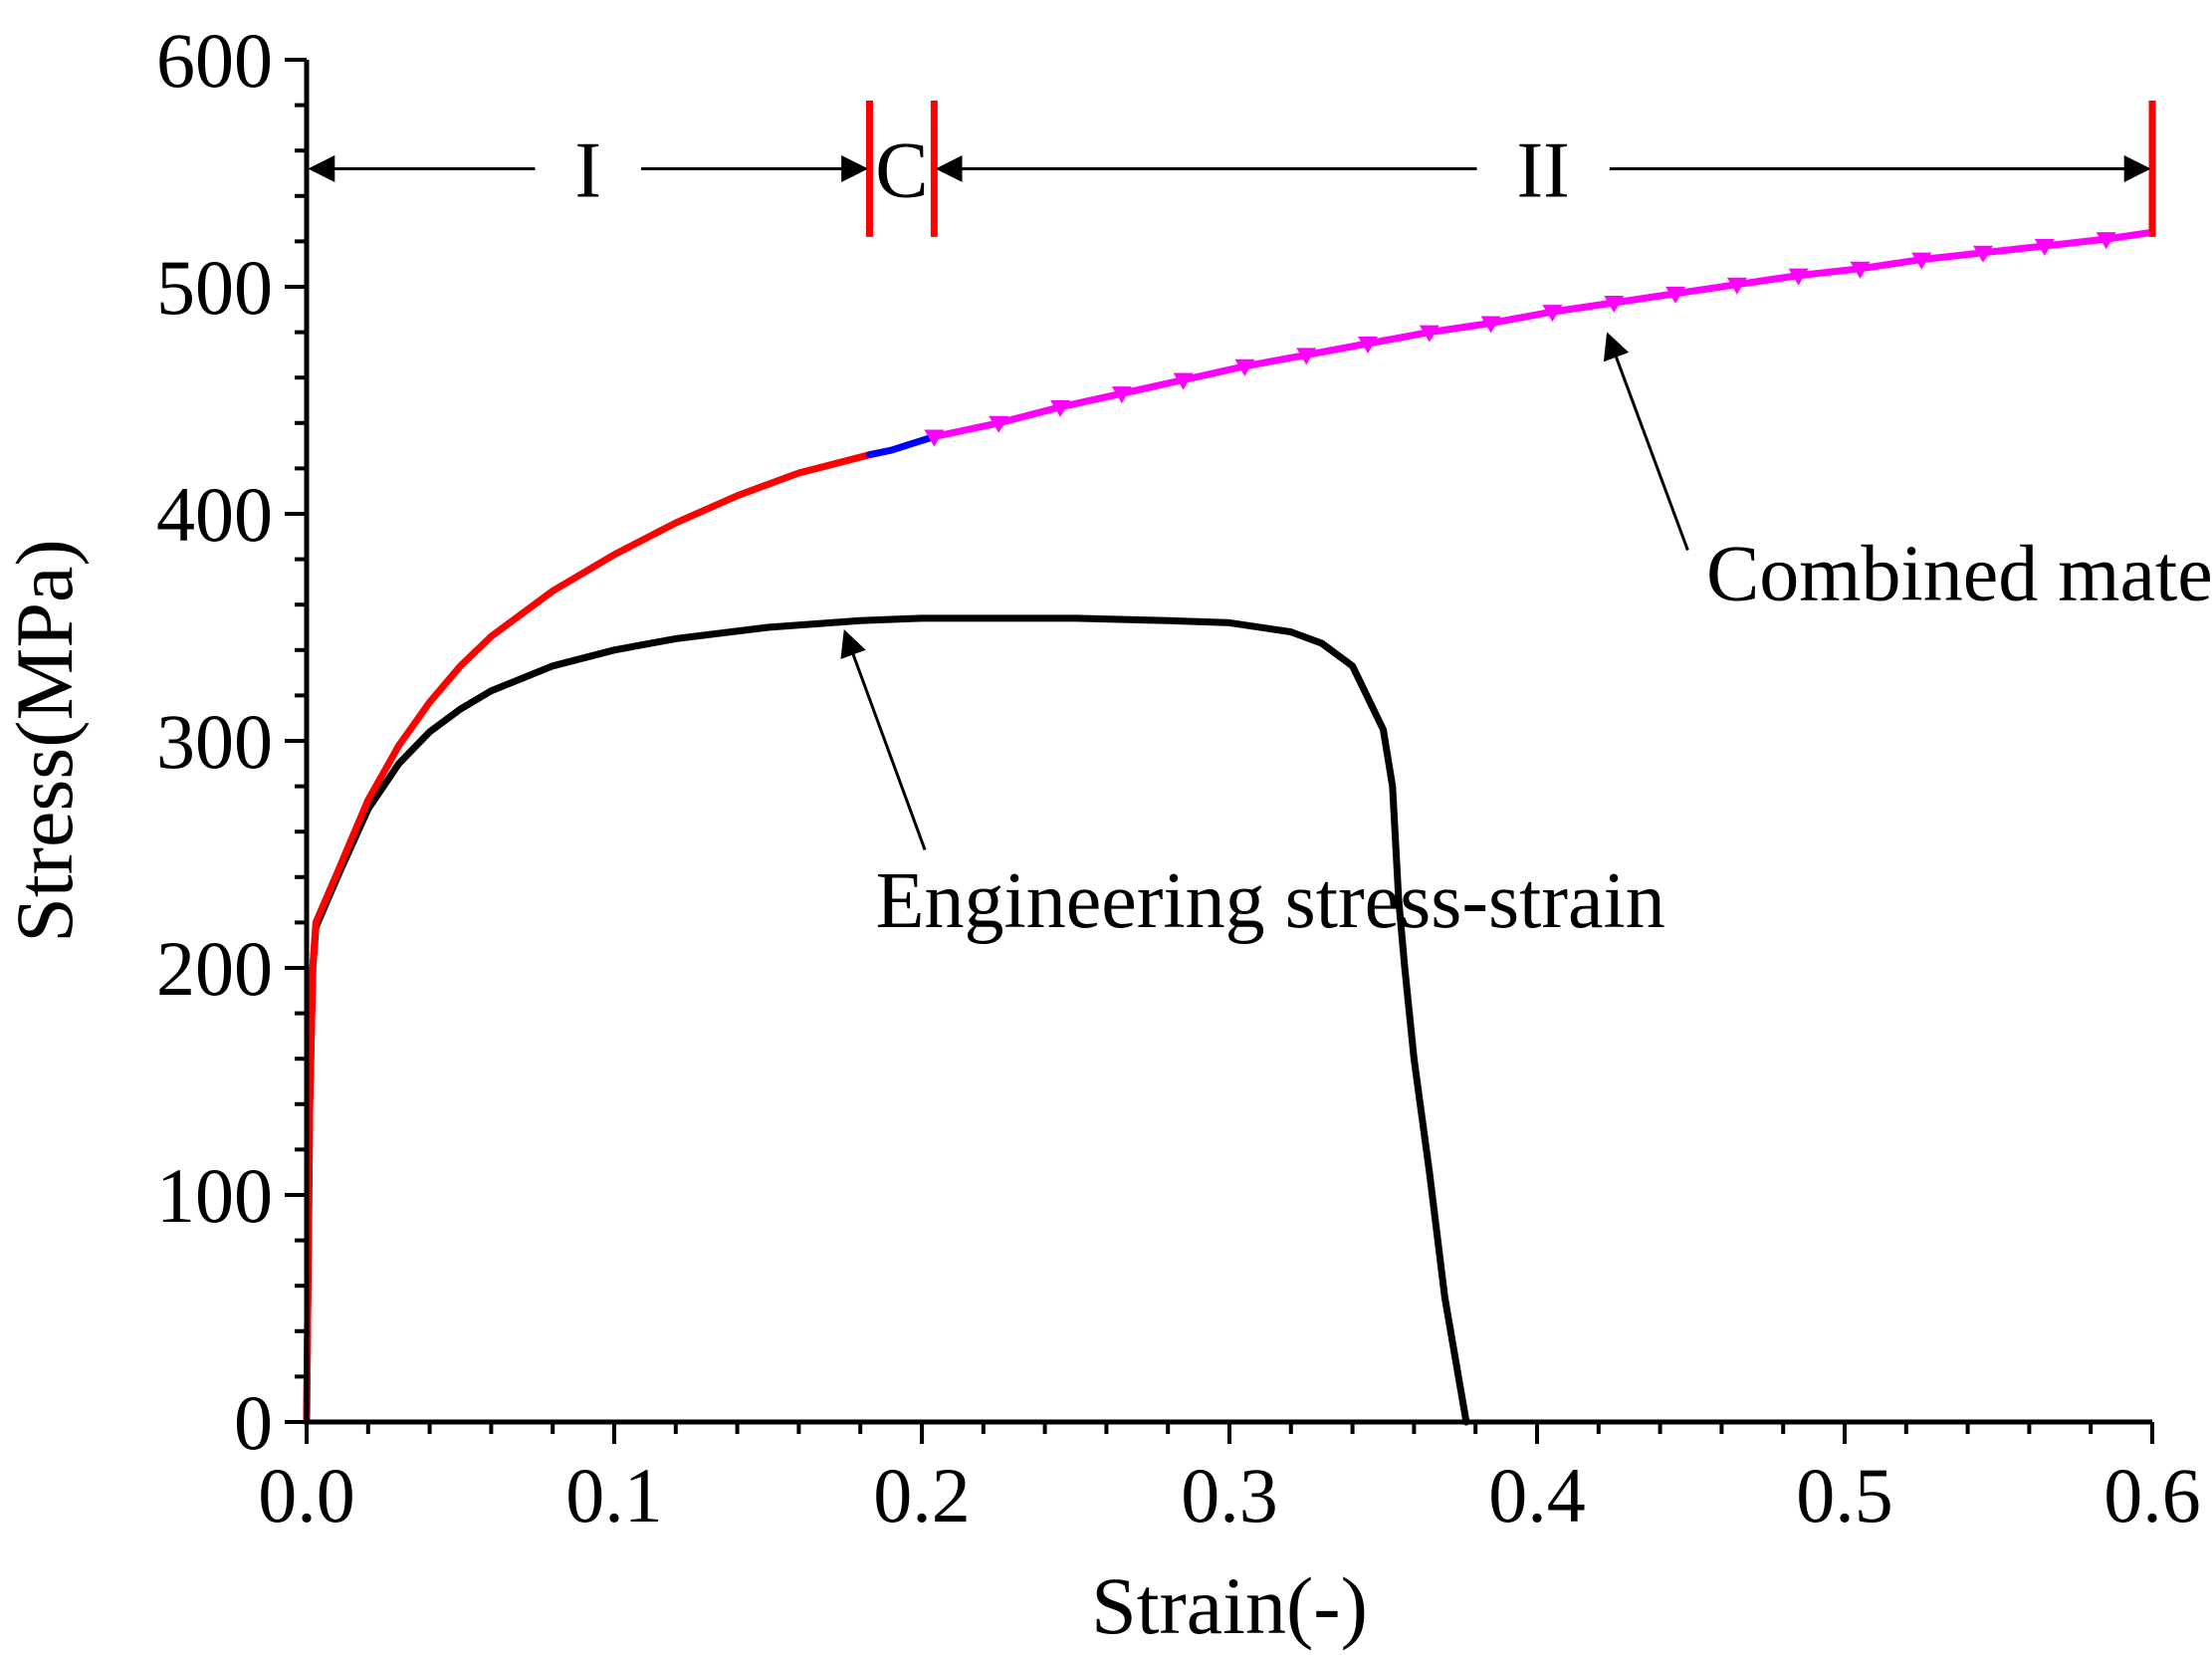 This screenshot has height=1655, width=2212. What do you see at coordinates (214, 514) in the screenshot?
I see `y-tick-label: 400` at bounding box center [214, 514].